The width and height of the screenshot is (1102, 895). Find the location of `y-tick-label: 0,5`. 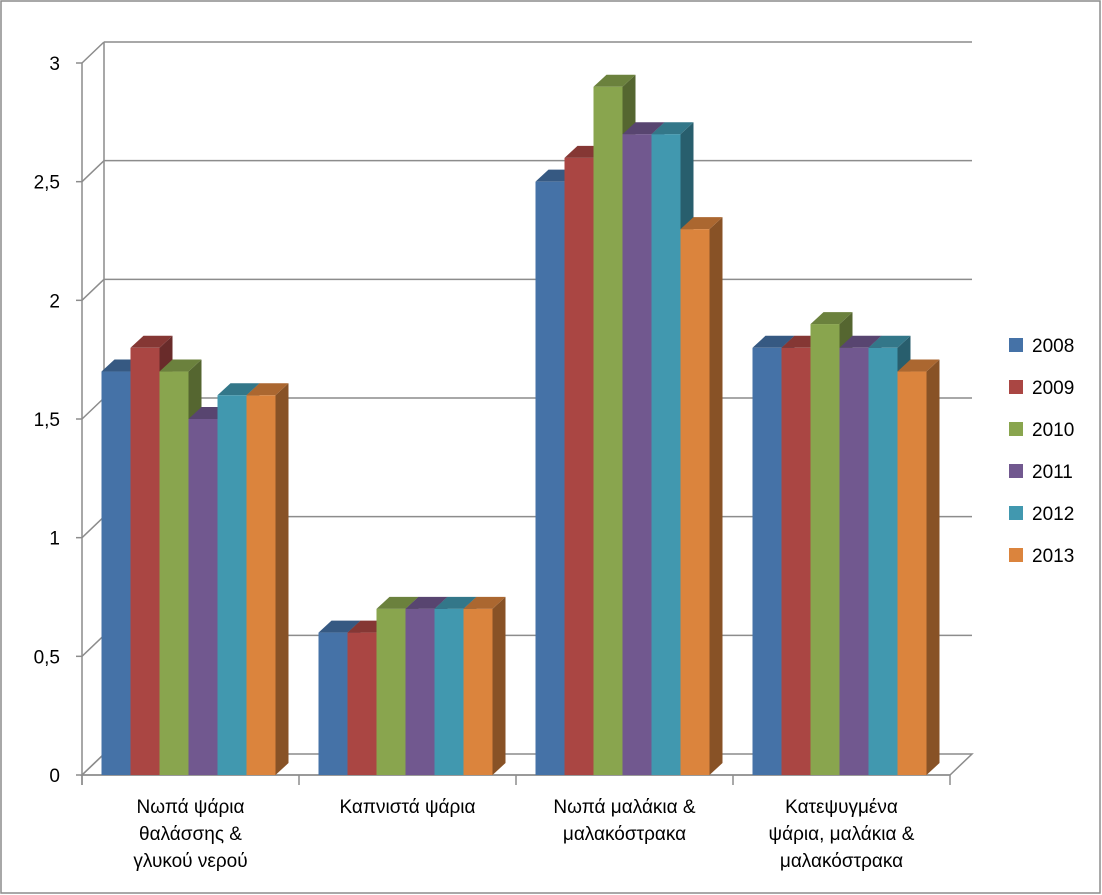

y-tick-label: 0,5 is located at coordinates (47, 657).